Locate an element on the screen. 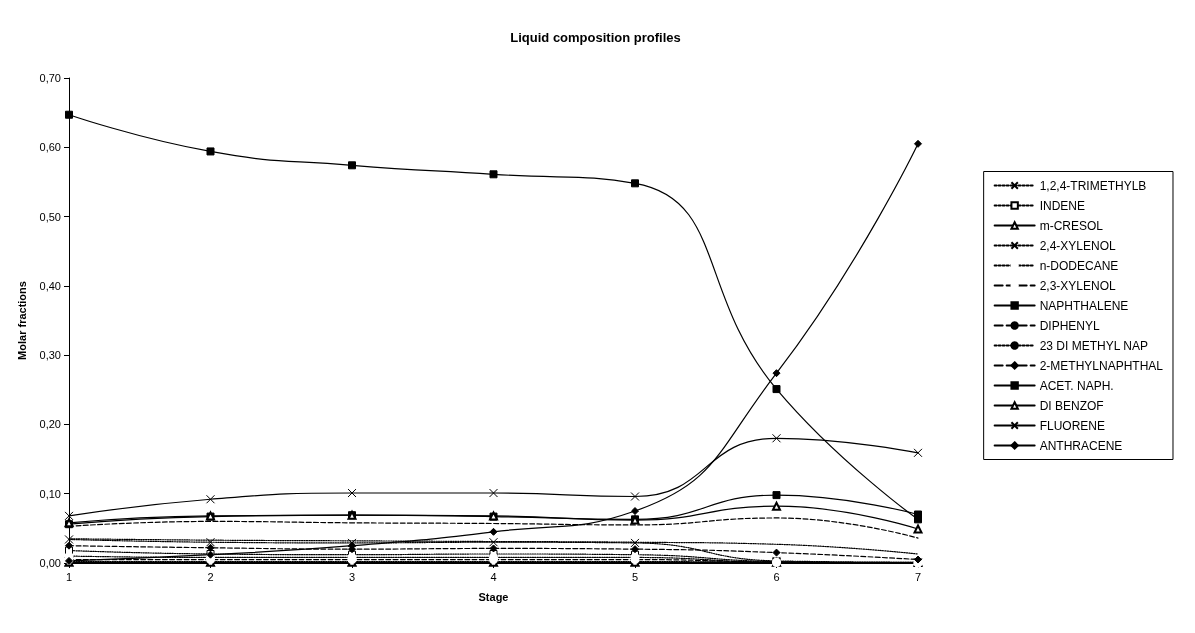 The height and width of the screenshot is (633, 1195). legend-label: DIPHENYL is located at coordinates (1069, 325).